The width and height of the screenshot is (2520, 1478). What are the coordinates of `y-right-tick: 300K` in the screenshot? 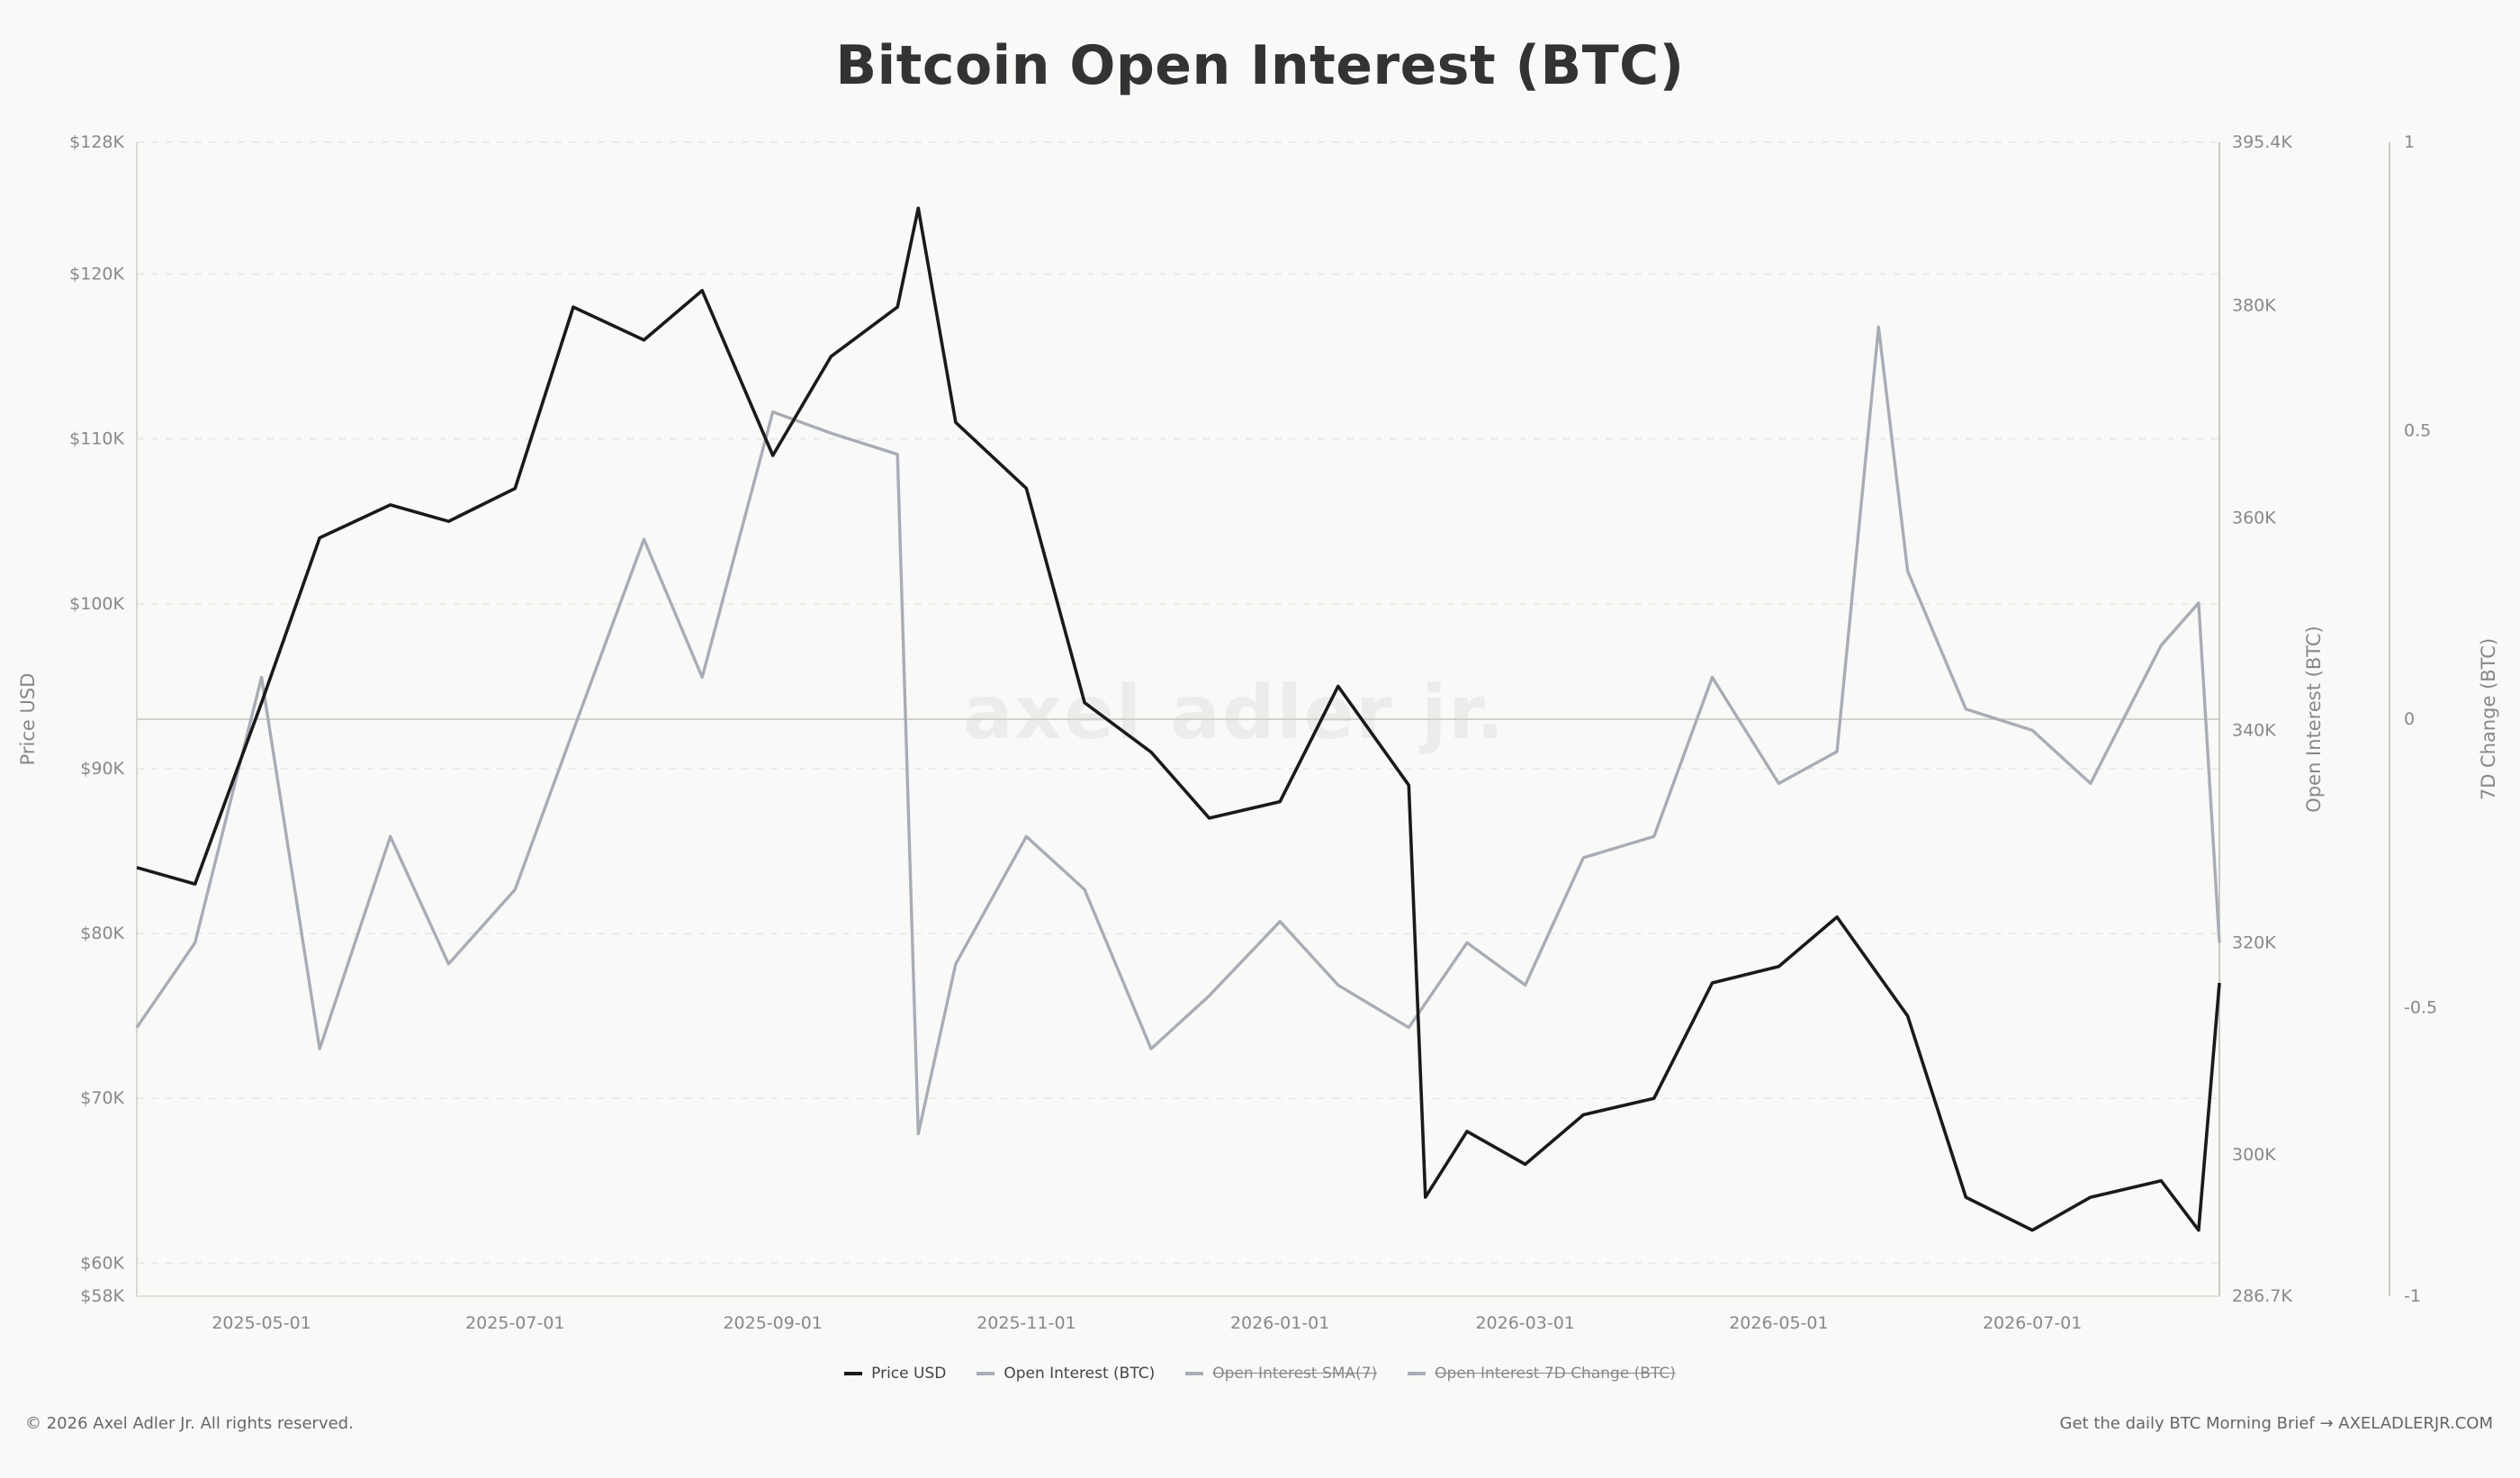 It's located at (2254, 1155).